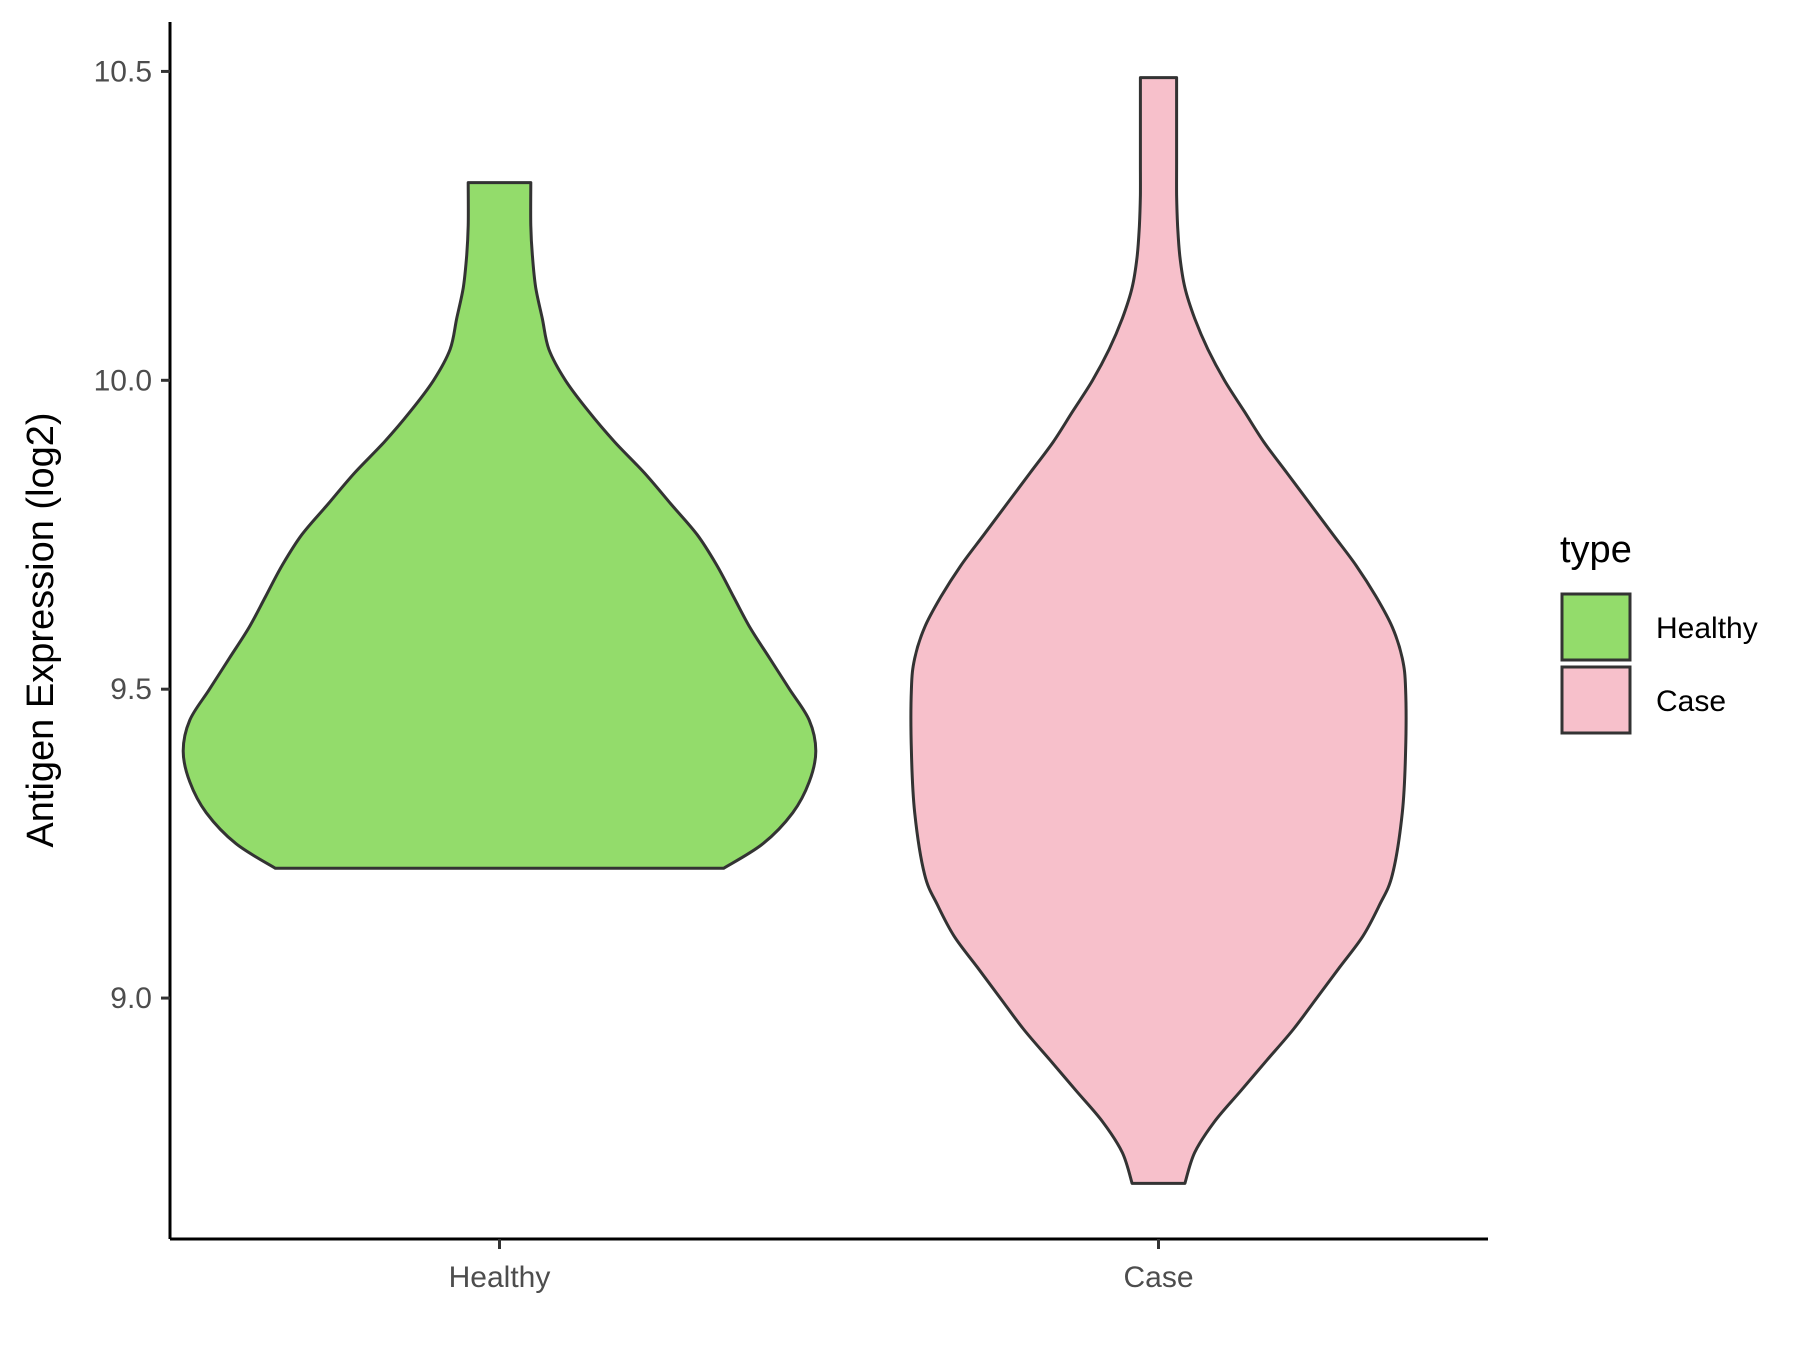 The width and height of the screenshot is (1800, 1350). What do you see at coordinates (1596, 700) in the screenshot?
I see `legend-key-case` at bounding box center [1596, 700].